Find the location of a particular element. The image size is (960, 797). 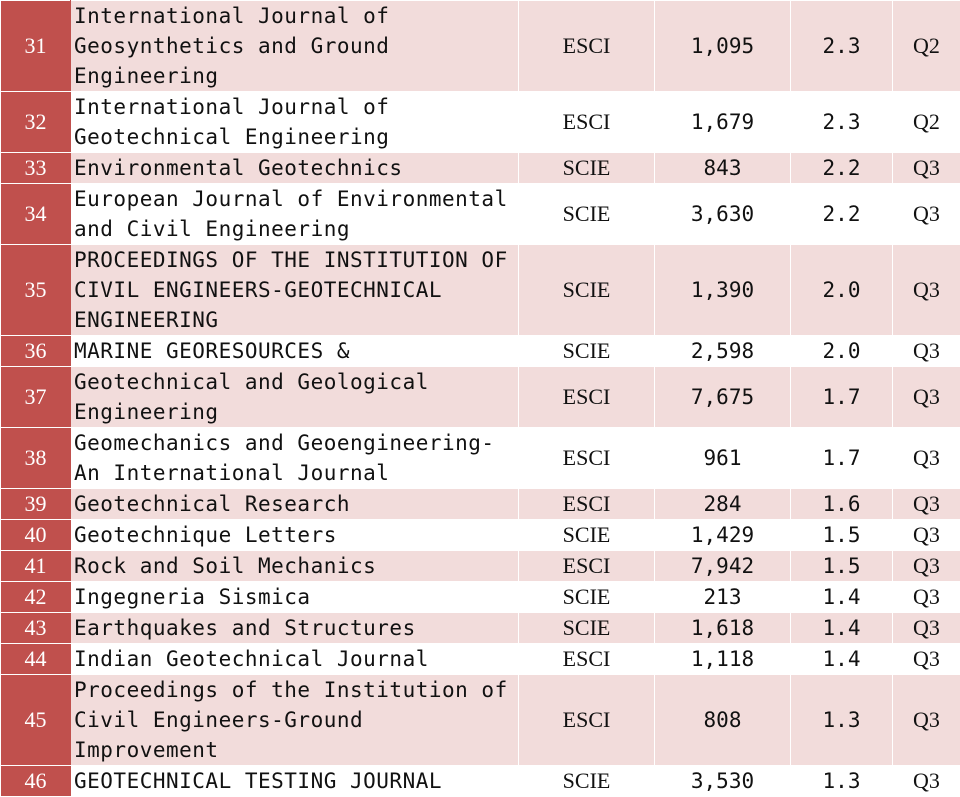

rank-cell: 46 is located at coordinates (36, 781).